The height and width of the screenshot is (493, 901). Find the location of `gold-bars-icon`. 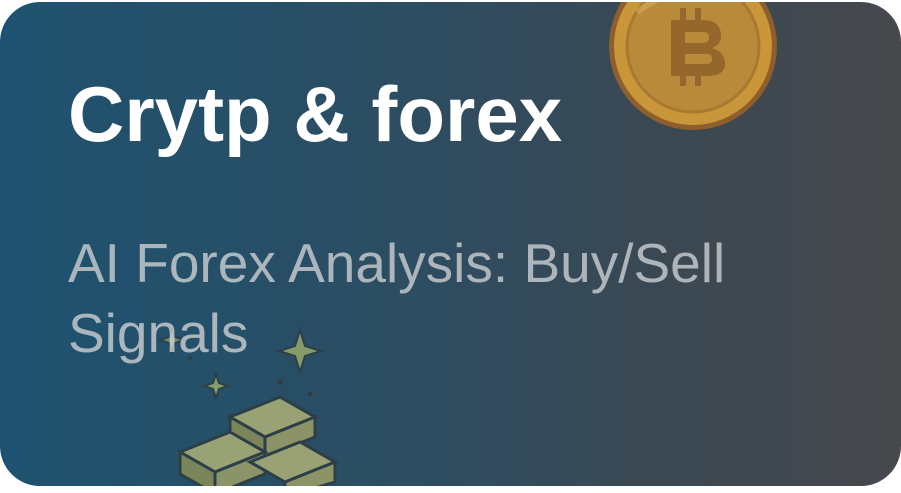

gold-bars-icon is located at coordinates (247, 405).